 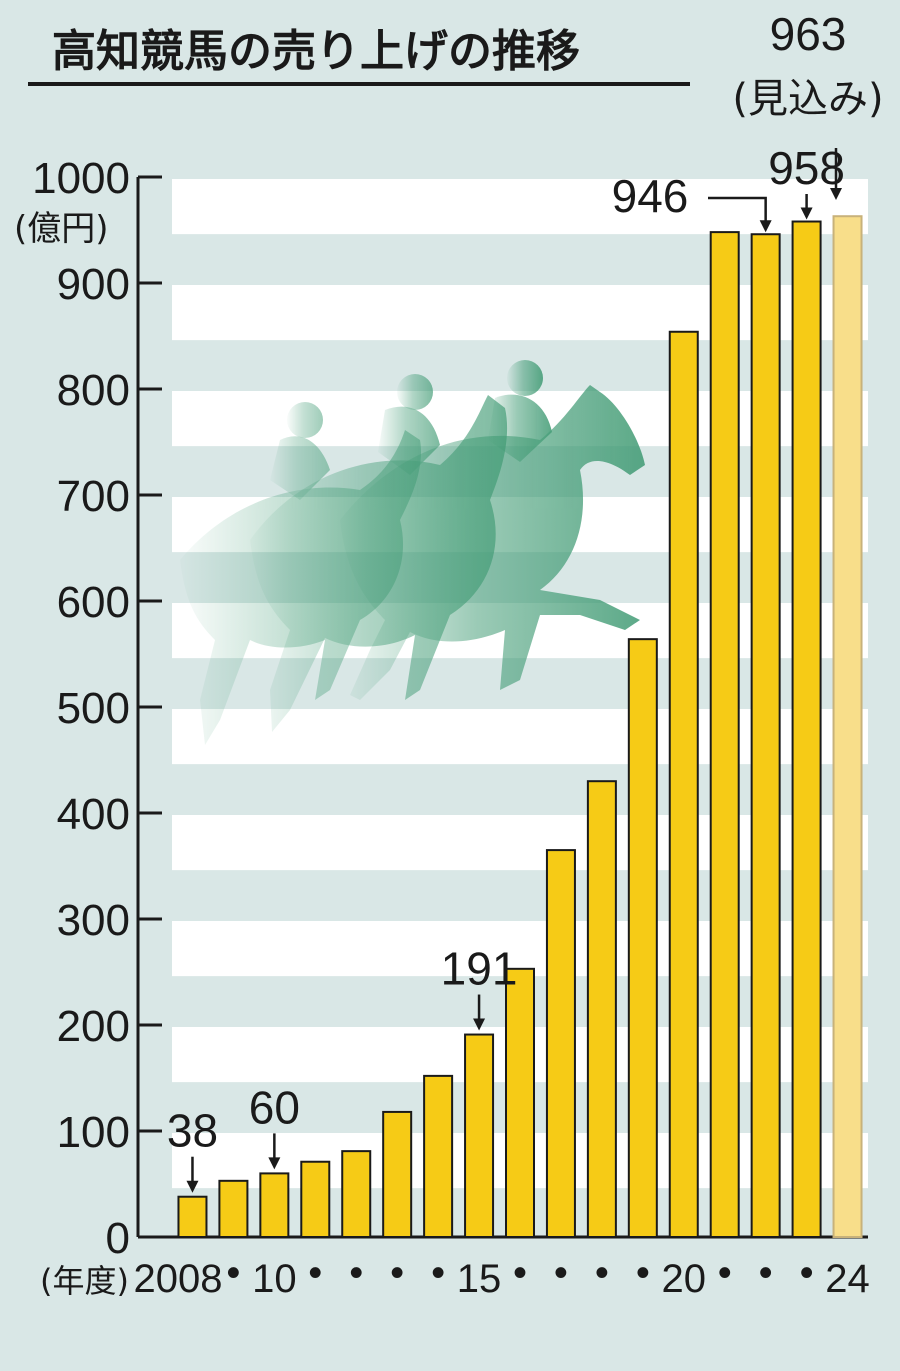 What do you see at coordinates (192, 1216) in the screenshot?
I see `bar-2008` at bounding box center [192, 1216].